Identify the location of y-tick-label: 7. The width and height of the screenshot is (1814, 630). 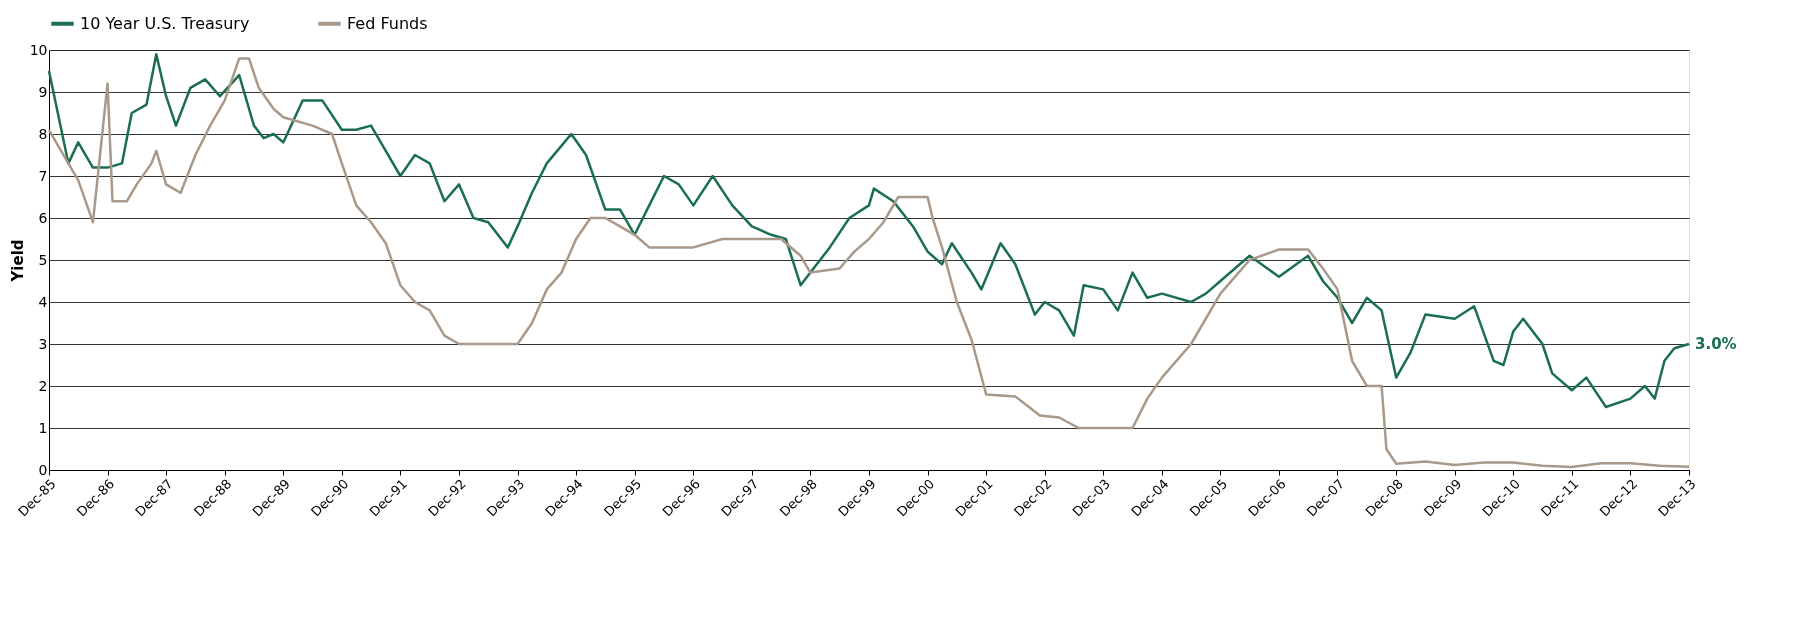
(43, 175).